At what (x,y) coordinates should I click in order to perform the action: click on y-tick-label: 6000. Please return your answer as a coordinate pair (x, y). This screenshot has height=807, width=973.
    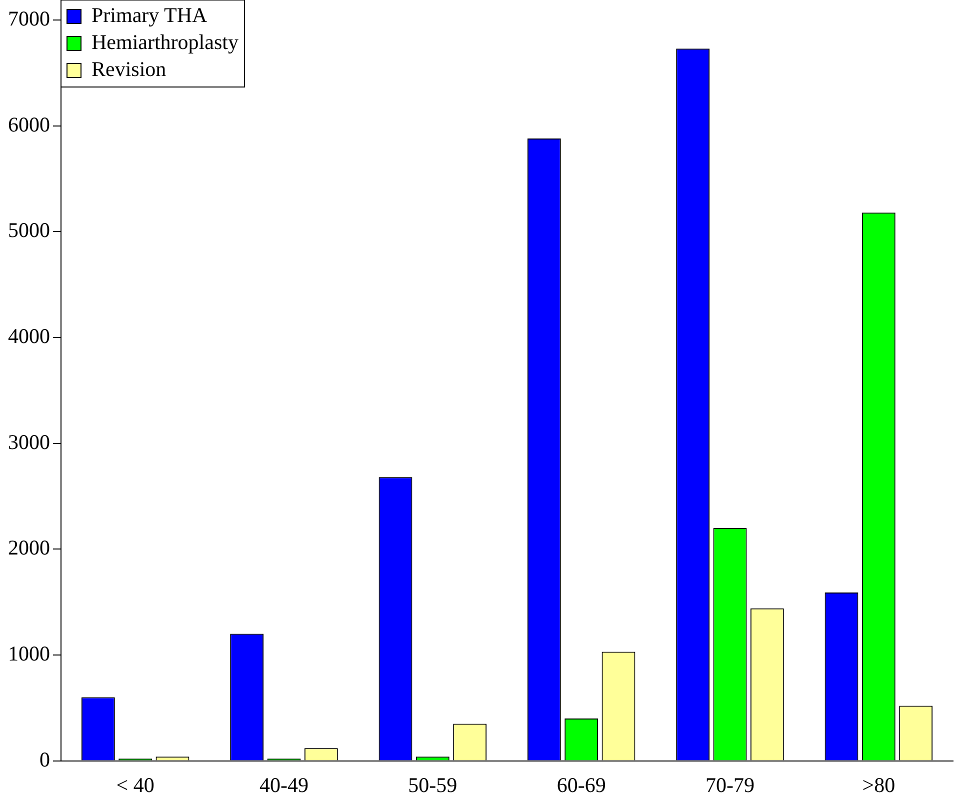
    Looking at the image, I should click on (29, 124).